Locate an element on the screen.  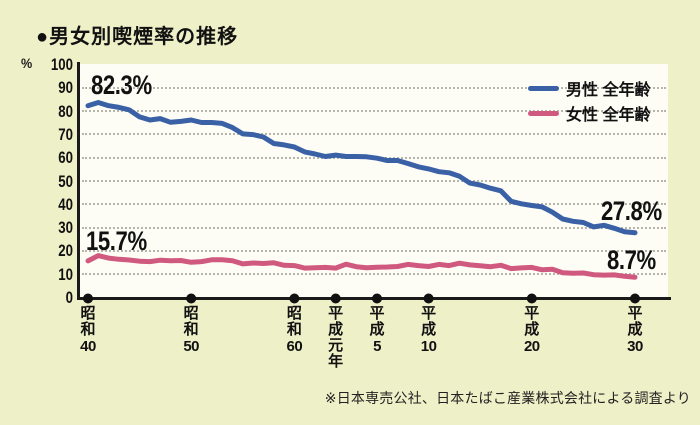
y-tick-40: 40 is located at coordinates (65, 204).